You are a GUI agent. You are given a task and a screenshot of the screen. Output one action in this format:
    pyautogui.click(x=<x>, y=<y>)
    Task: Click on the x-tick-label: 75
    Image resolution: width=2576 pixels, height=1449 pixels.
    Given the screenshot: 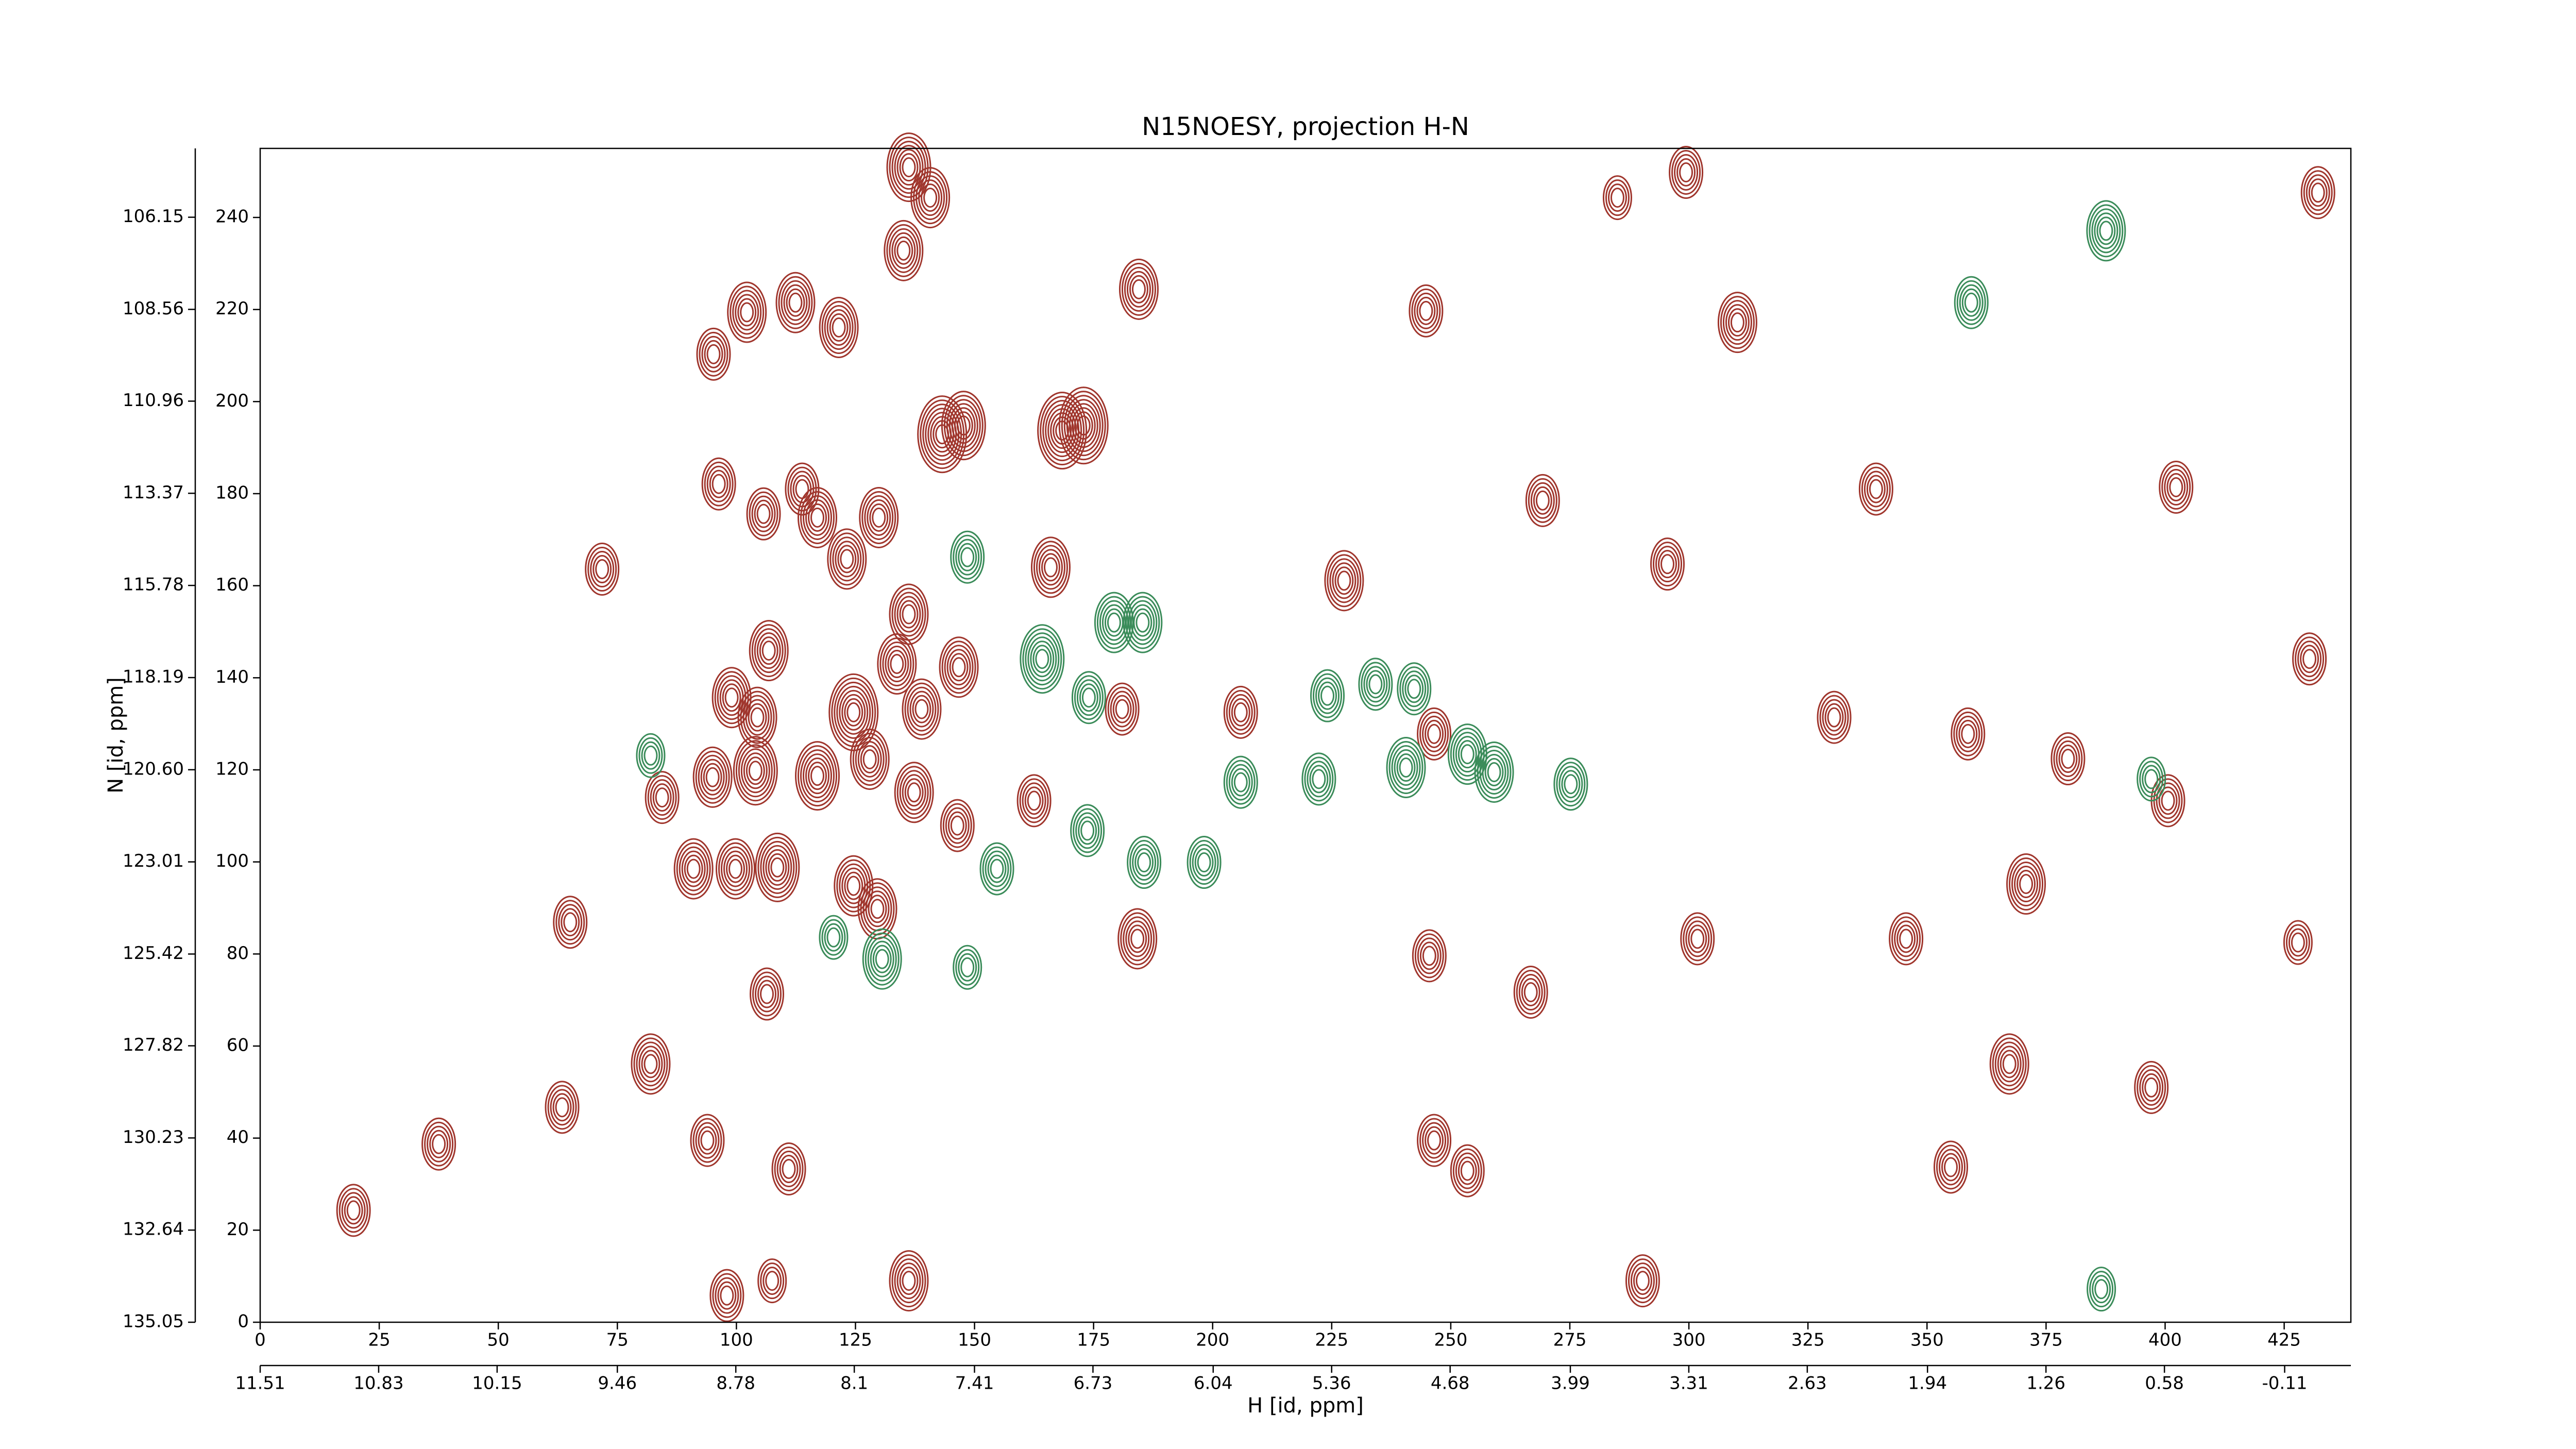 What is the action you would take?
    pyautogui.click(x=617, y=1340)
    